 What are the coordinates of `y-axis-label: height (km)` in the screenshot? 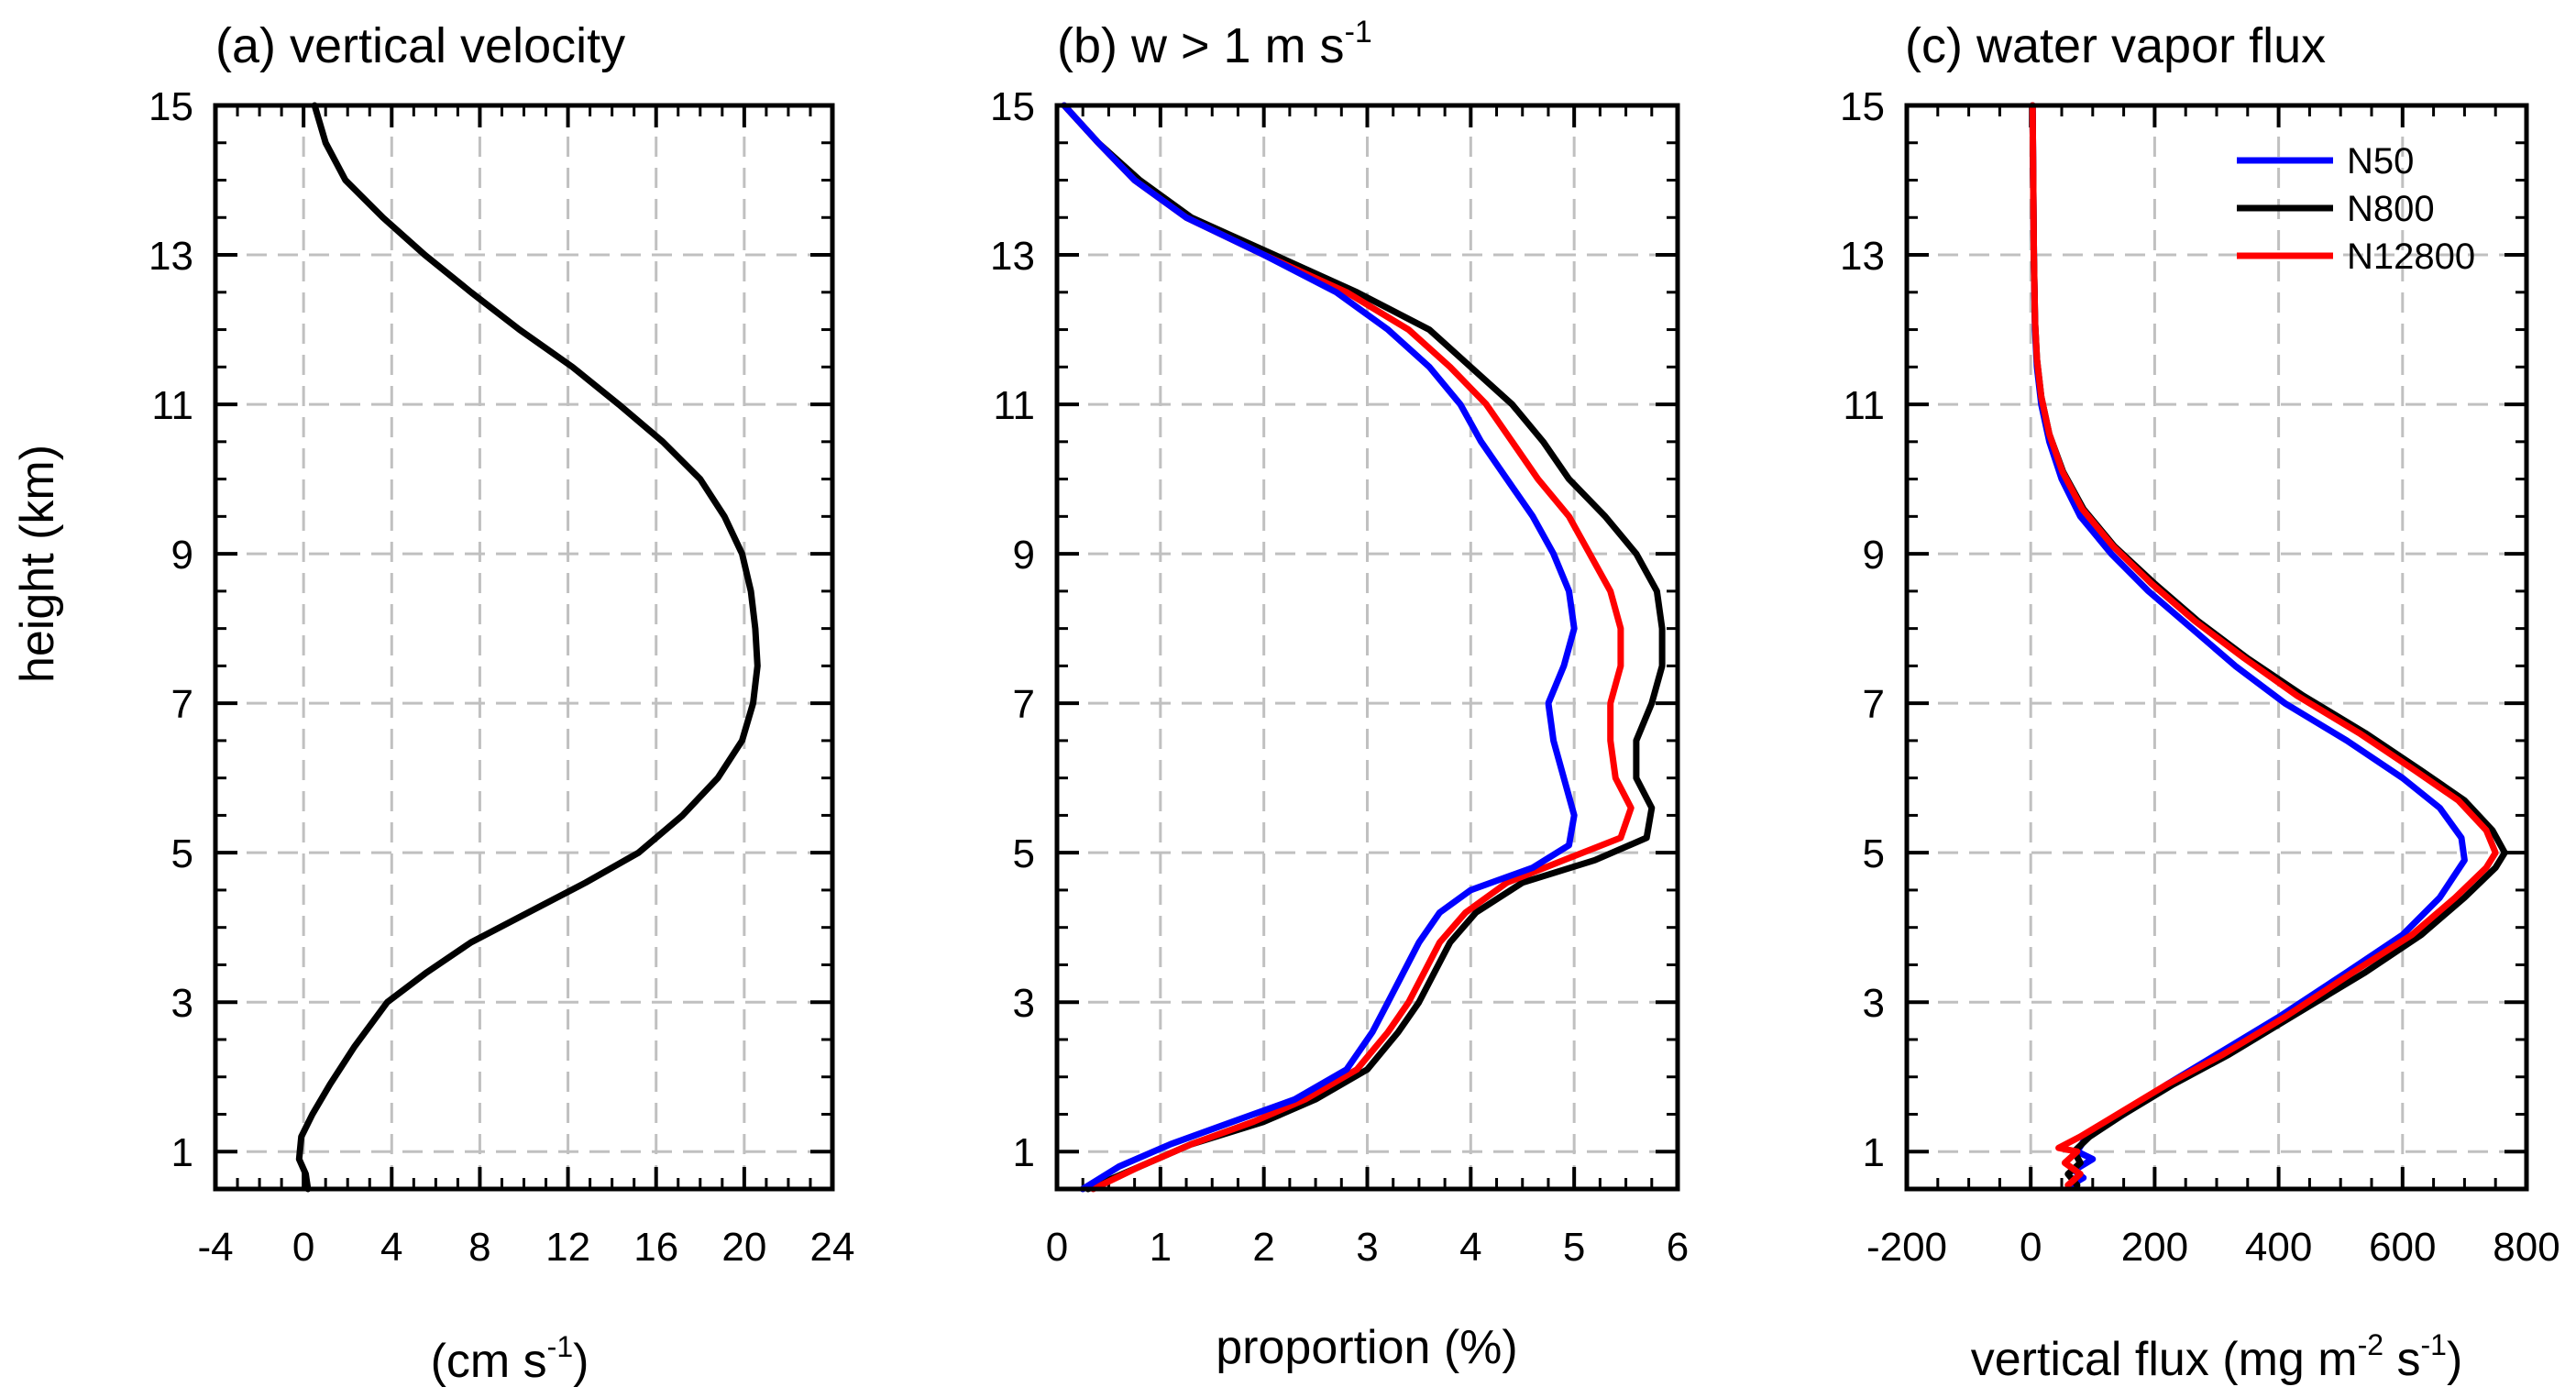 It's located at (38, 564).